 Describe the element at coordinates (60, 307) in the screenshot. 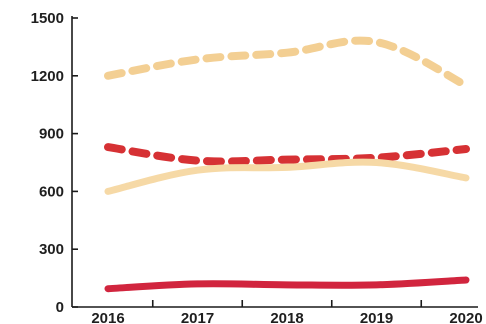

I see `y-tick-label-0: 0` at that location.